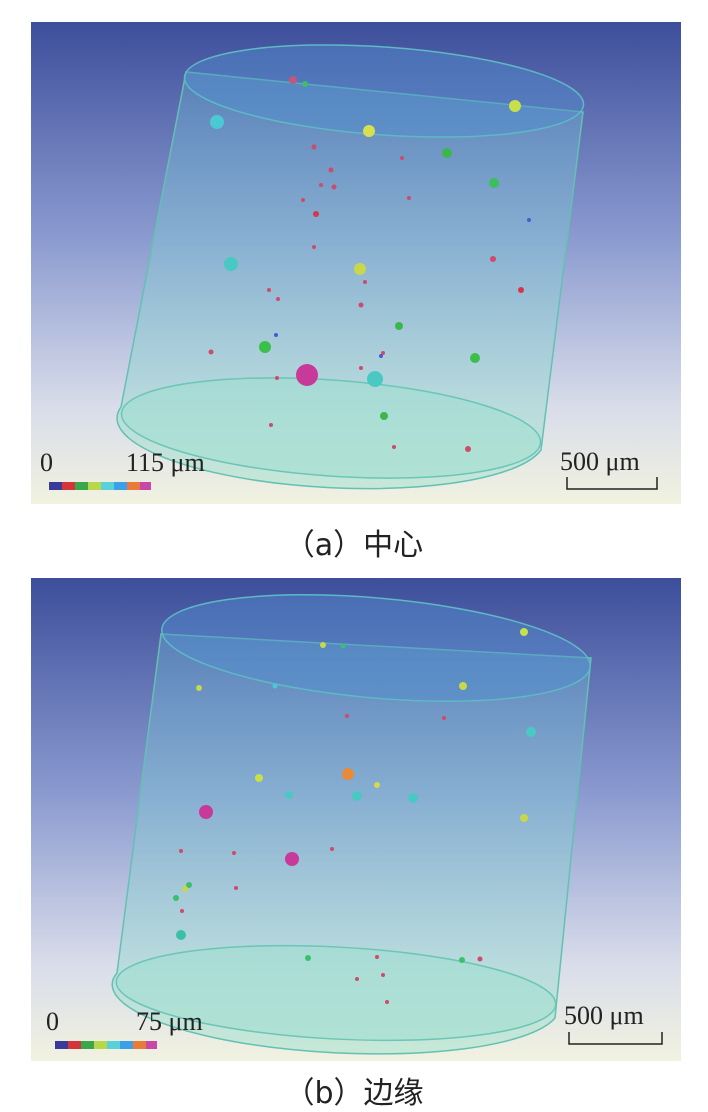 The height and width of the screenshot is (1112, 708). Describe the element at coordinates (354, 545) in the screenshot. I see `caption-center: （a）中心` at that location.